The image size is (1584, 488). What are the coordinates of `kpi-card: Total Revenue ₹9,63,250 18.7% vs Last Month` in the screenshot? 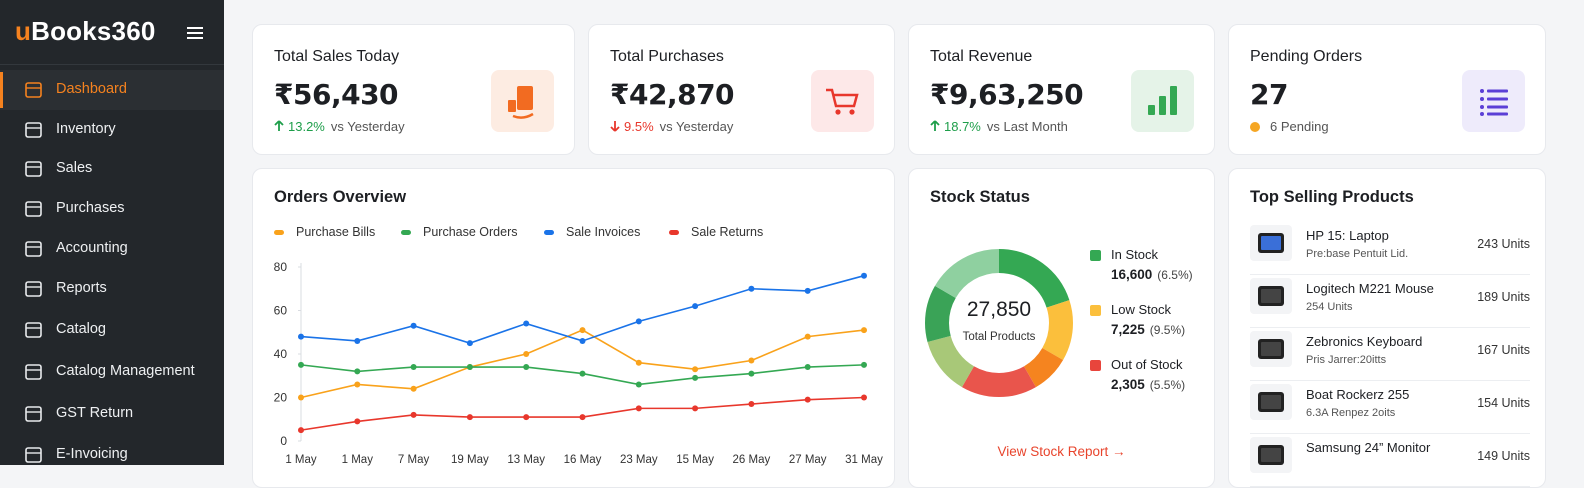 It's located at (1061, 89).